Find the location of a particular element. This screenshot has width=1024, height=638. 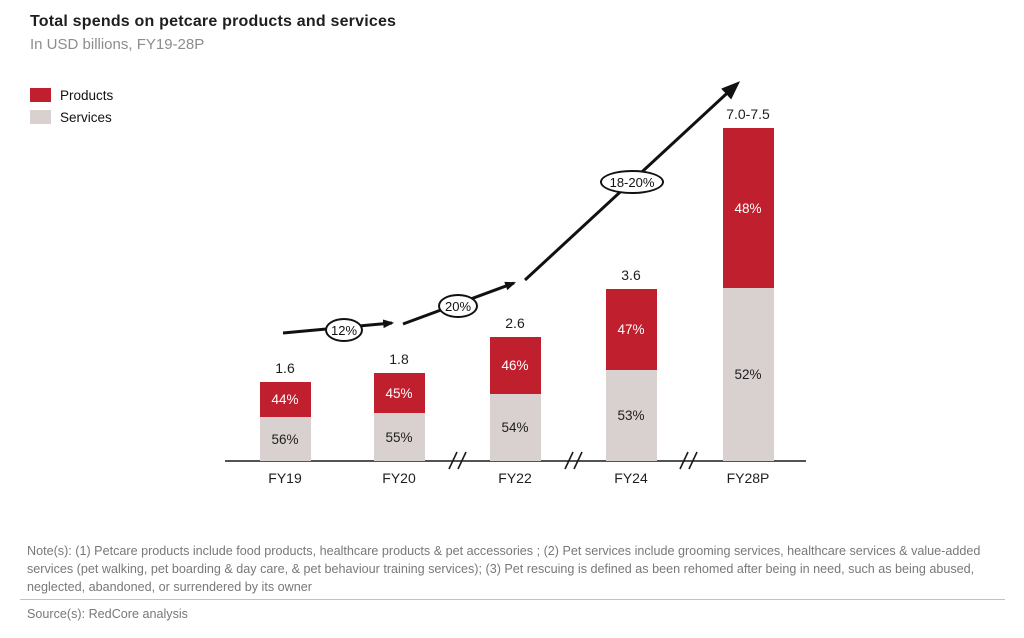

legend-row-services: Services is located at coordinates (71, 117).